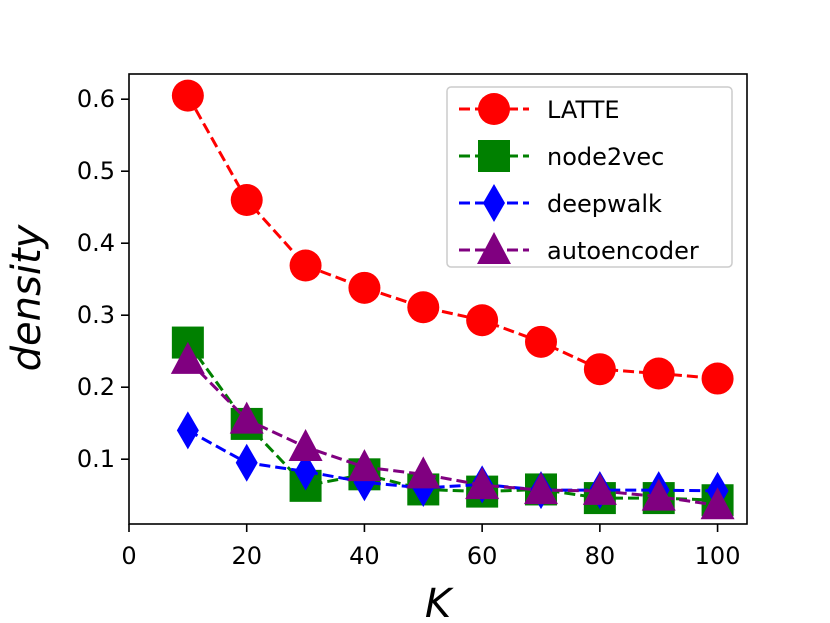 Image resolution: width=830 pixels, height=623 pixels. I want to click on y-axis-label: density, so click(27, 297).